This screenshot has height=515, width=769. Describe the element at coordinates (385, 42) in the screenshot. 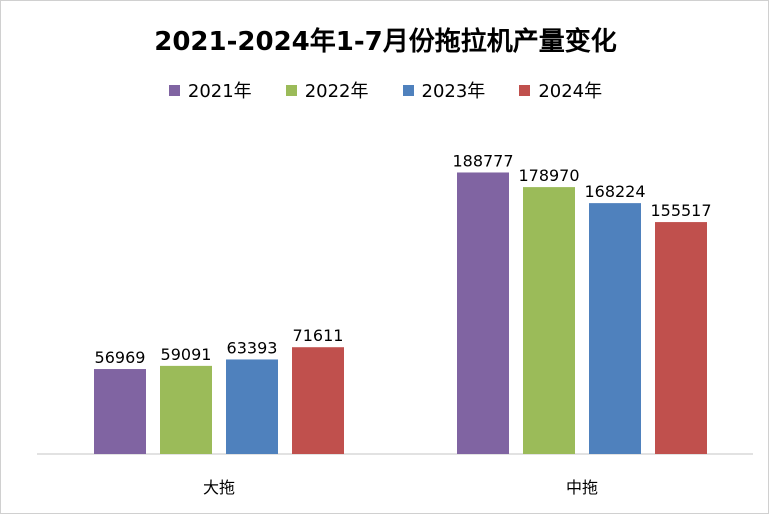

I see `chart-title: 2021-2024年1-7月份拖拉机产量变化` at that location.